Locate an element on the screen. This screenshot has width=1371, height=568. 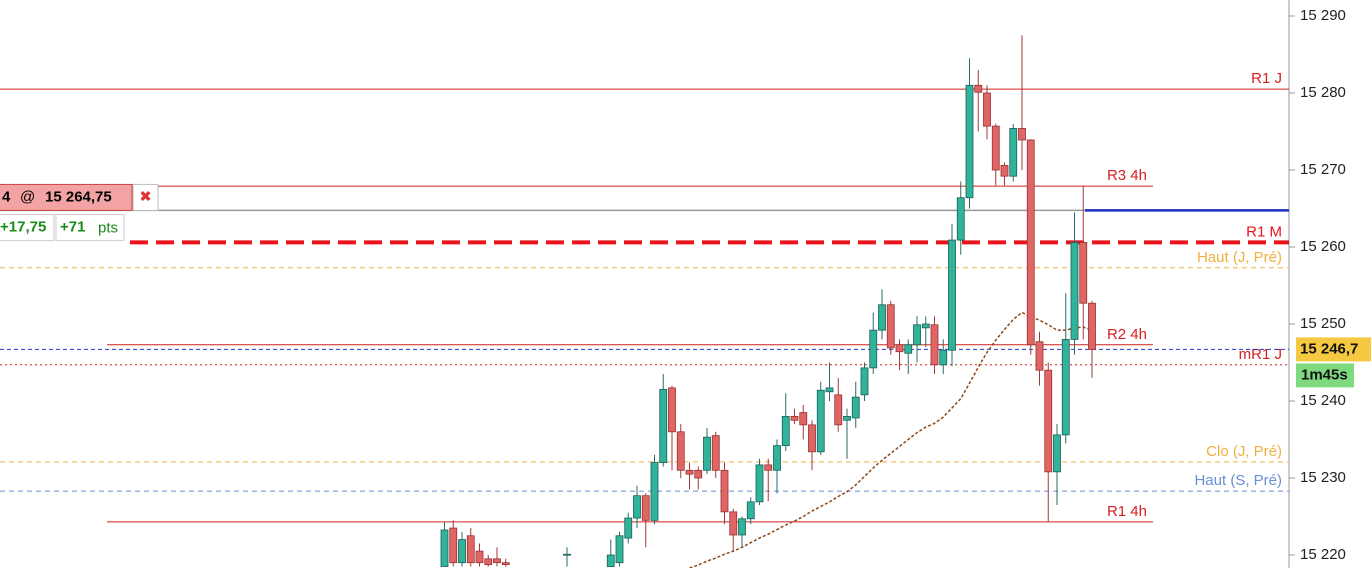
y-tick-label: 15 240 is located at coordinates (1323, 400).